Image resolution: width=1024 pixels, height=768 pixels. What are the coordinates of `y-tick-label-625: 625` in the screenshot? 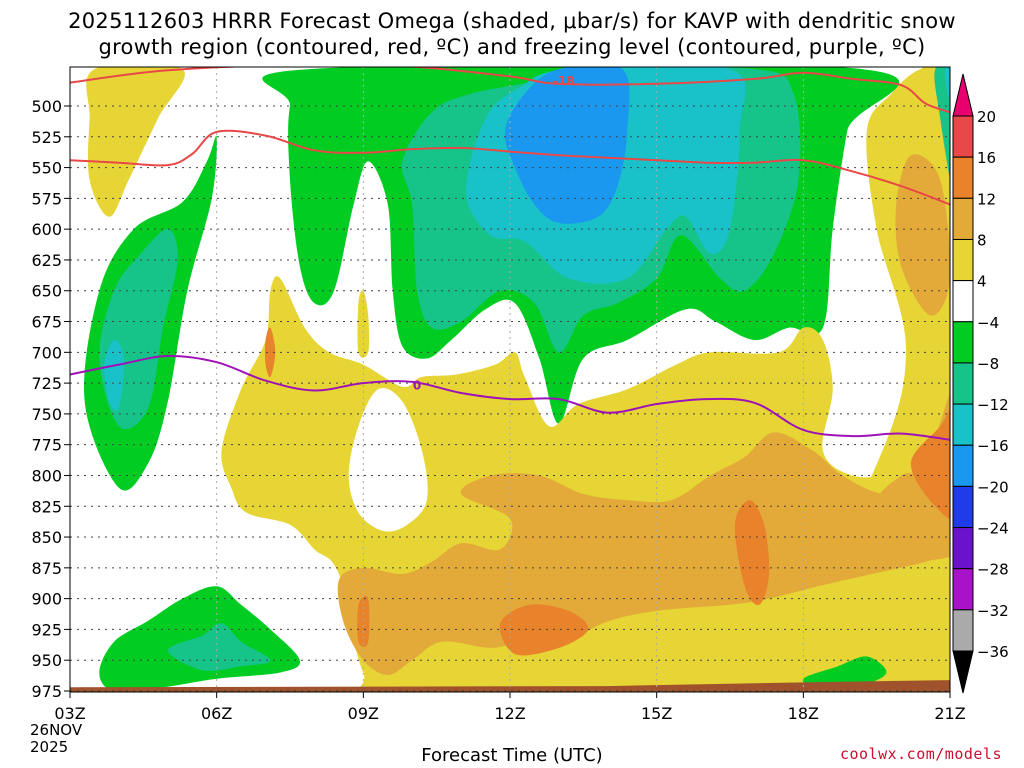 It's located at (46, 260).